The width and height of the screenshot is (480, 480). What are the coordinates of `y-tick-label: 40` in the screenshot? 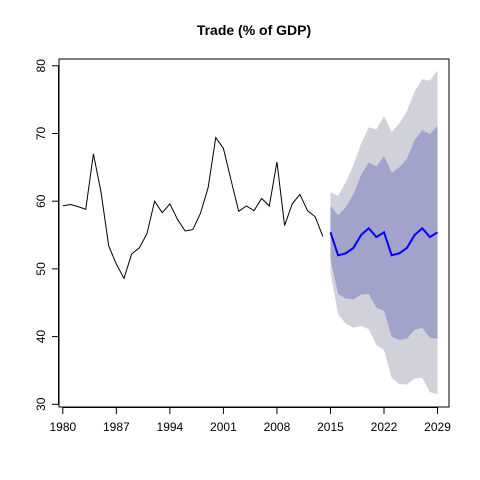 It's located at (41, 337).